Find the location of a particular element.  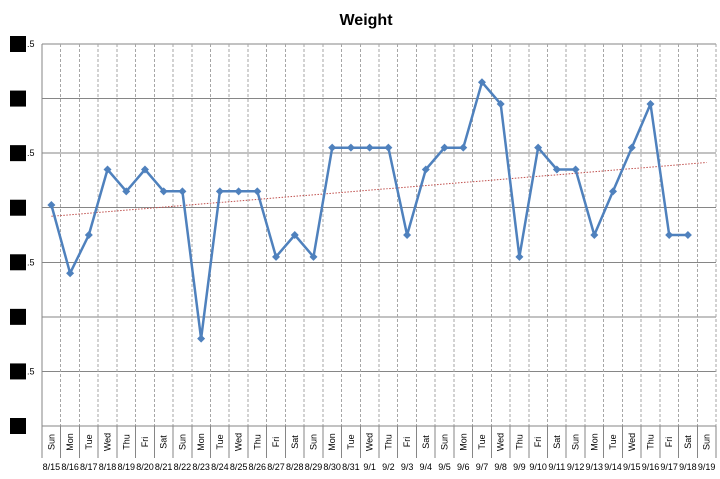

x-tick-date: 8/22 is located at coordinates (183, 467).